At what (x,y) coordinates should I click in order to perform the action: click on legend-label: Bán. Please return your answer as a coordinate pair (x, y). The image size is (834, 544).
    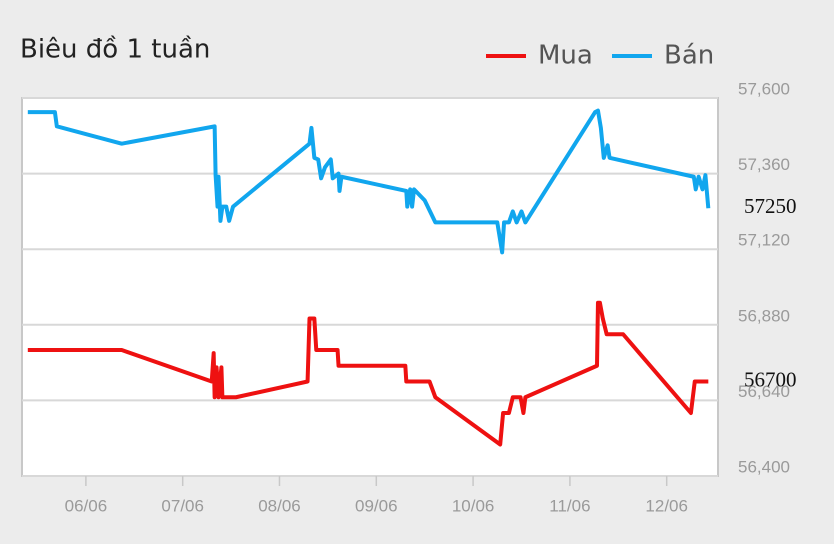
    Looking at the image, I should click on (689, 56).